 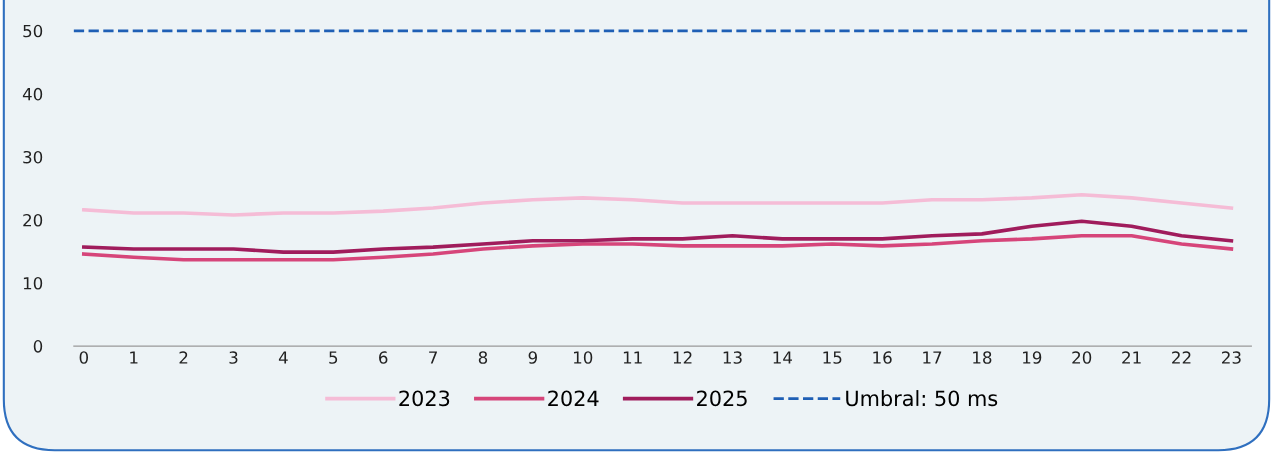 What do you see at coordinates (84, 357) in the screenshot?
I see `x-tick-label: 0` at bounding box center [84, 357].